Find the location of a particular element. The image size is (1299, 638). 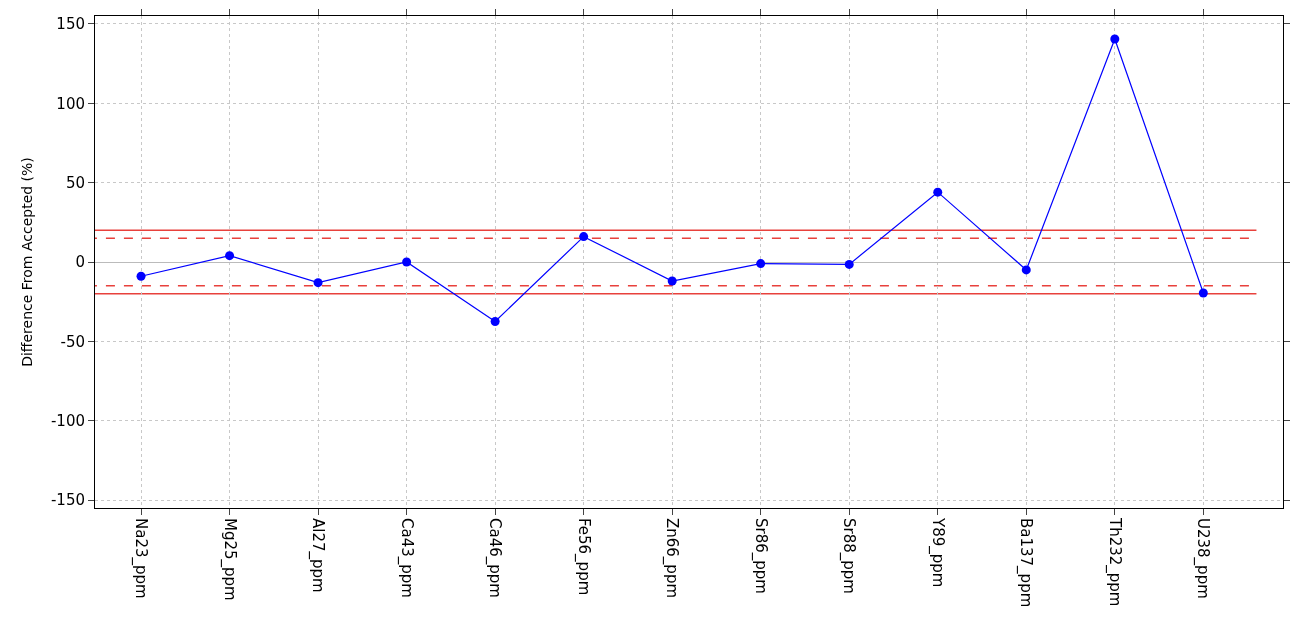

y-tick-label: -150 is located at coordinates (67, 500).